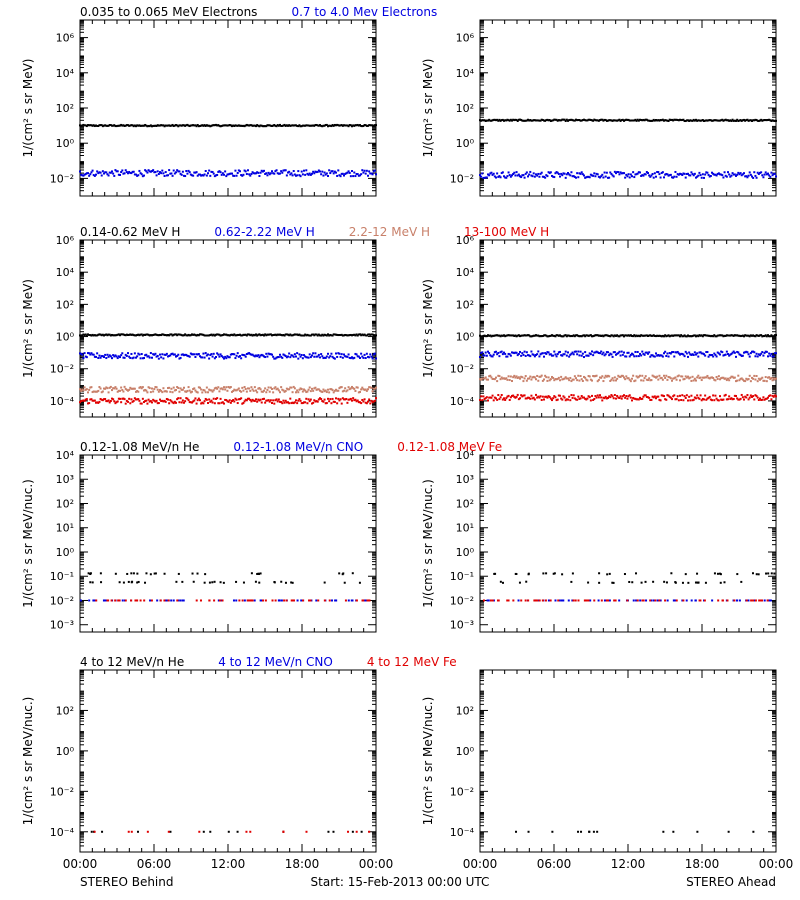  Describe the element at coordinates (428, 108) in the screenshot. I see `y-axis-label: 1/(cm² s sr MeV)` at that location.